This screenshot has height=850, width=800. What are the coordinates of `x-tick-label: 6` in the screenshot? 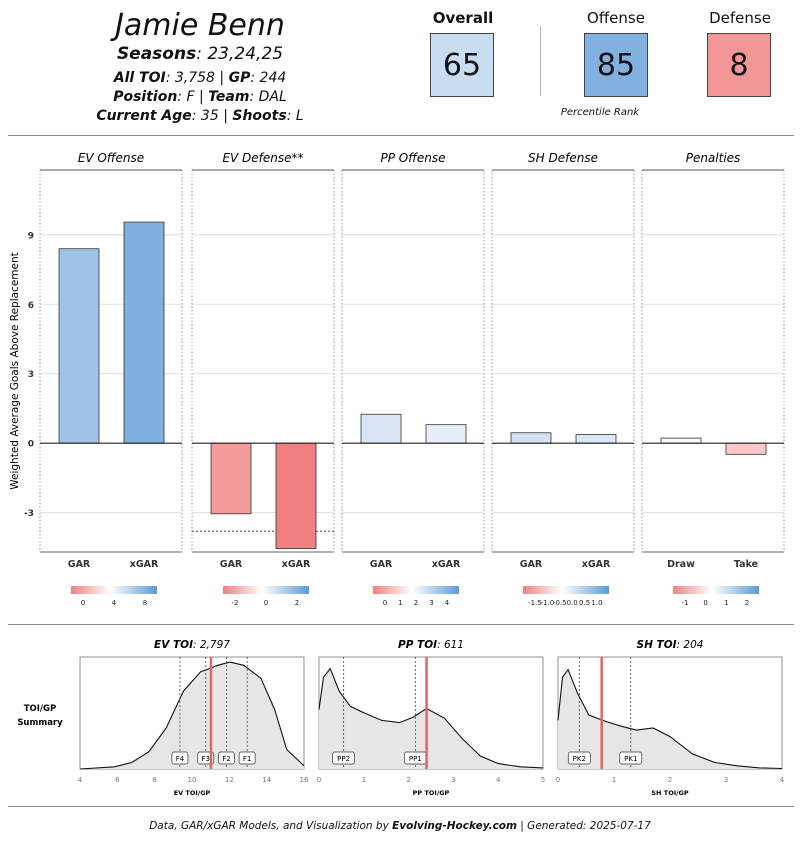 It's located at (117, 780).